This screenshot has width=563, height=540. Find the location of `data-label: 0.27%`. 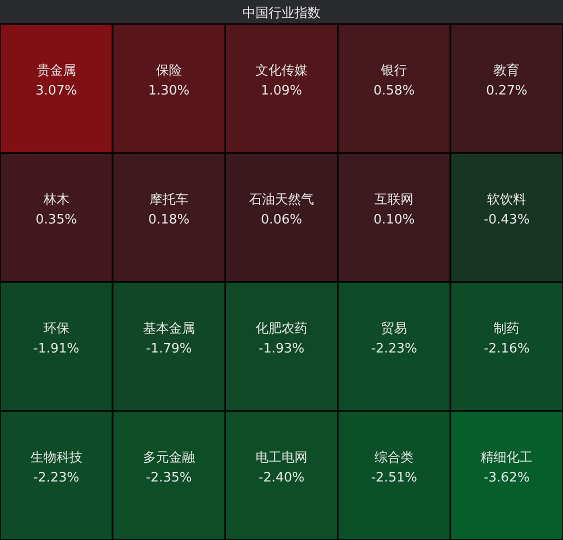

data-label: 0.27% is located at coordinates (507, 91).